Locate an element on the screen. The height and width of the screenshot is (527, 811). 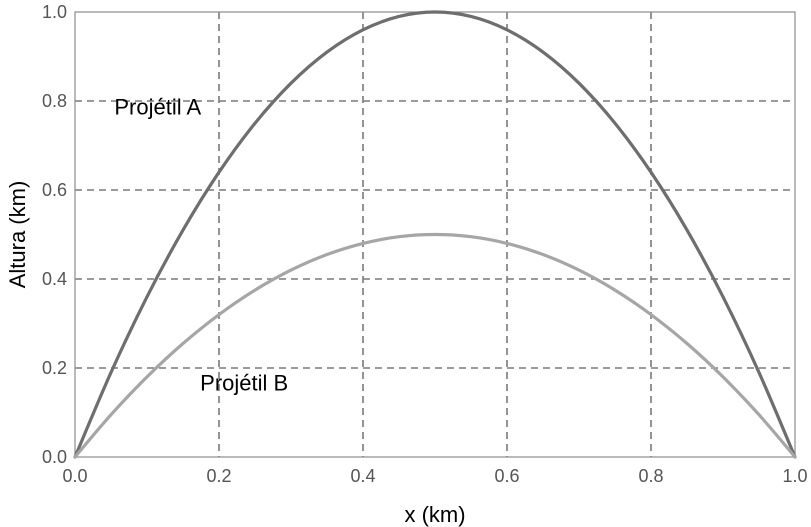
y-axis-title: Altura (km) is located at coordinates (17, 235).